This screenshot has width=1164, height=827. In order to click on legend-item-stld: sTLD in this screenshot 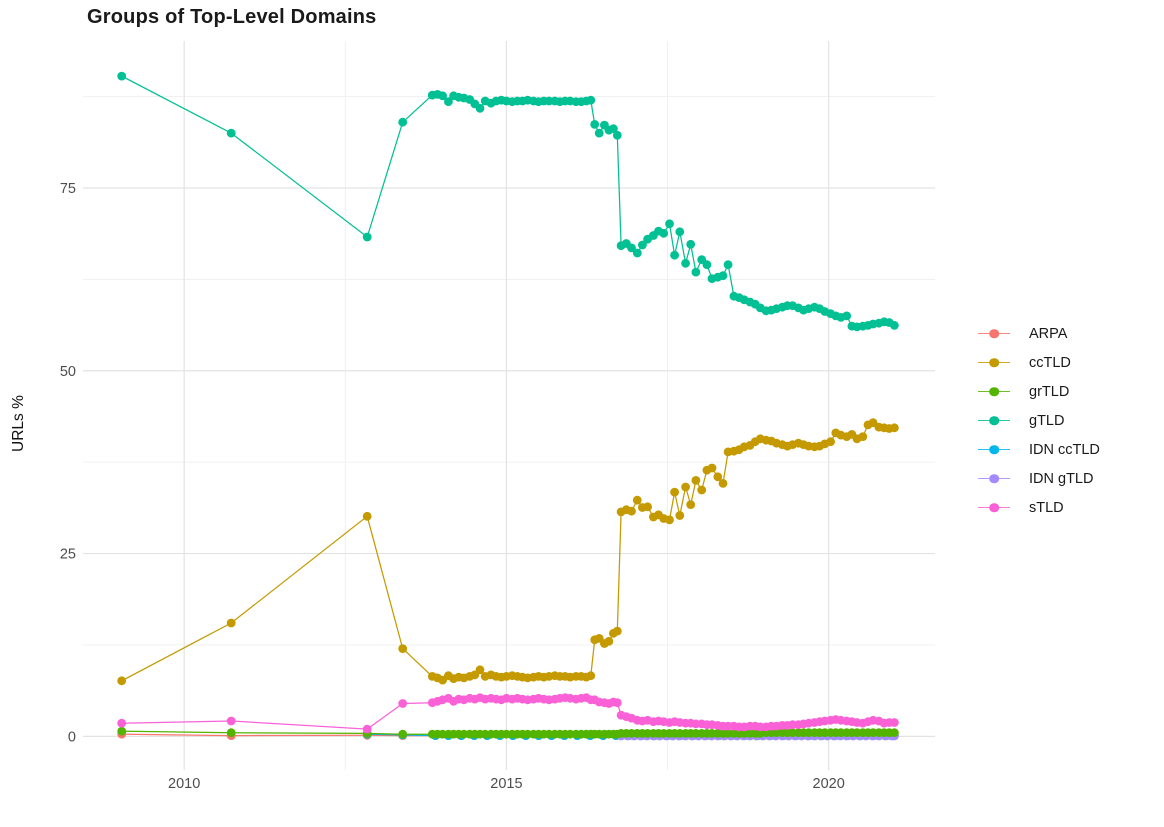, I will do `click(1039, 507)`.